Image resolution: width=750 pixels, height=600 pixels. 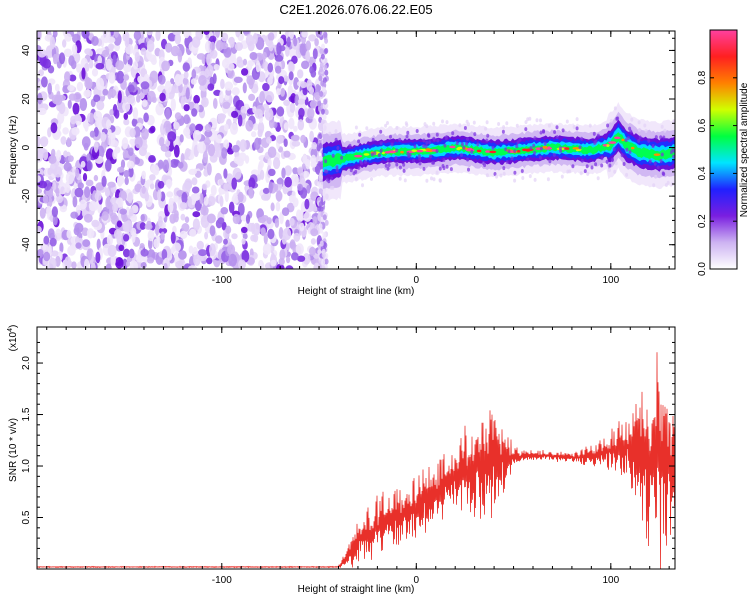 What do you see at coordinates (417, 580) in the screenshot?
I see `x-tick-label: 0` at bounding box center [417, 580].